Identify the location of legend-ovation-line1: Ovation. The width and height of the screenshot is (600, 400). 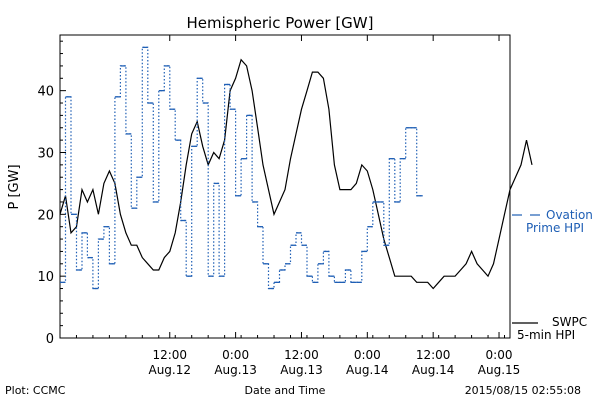
(569, 215).